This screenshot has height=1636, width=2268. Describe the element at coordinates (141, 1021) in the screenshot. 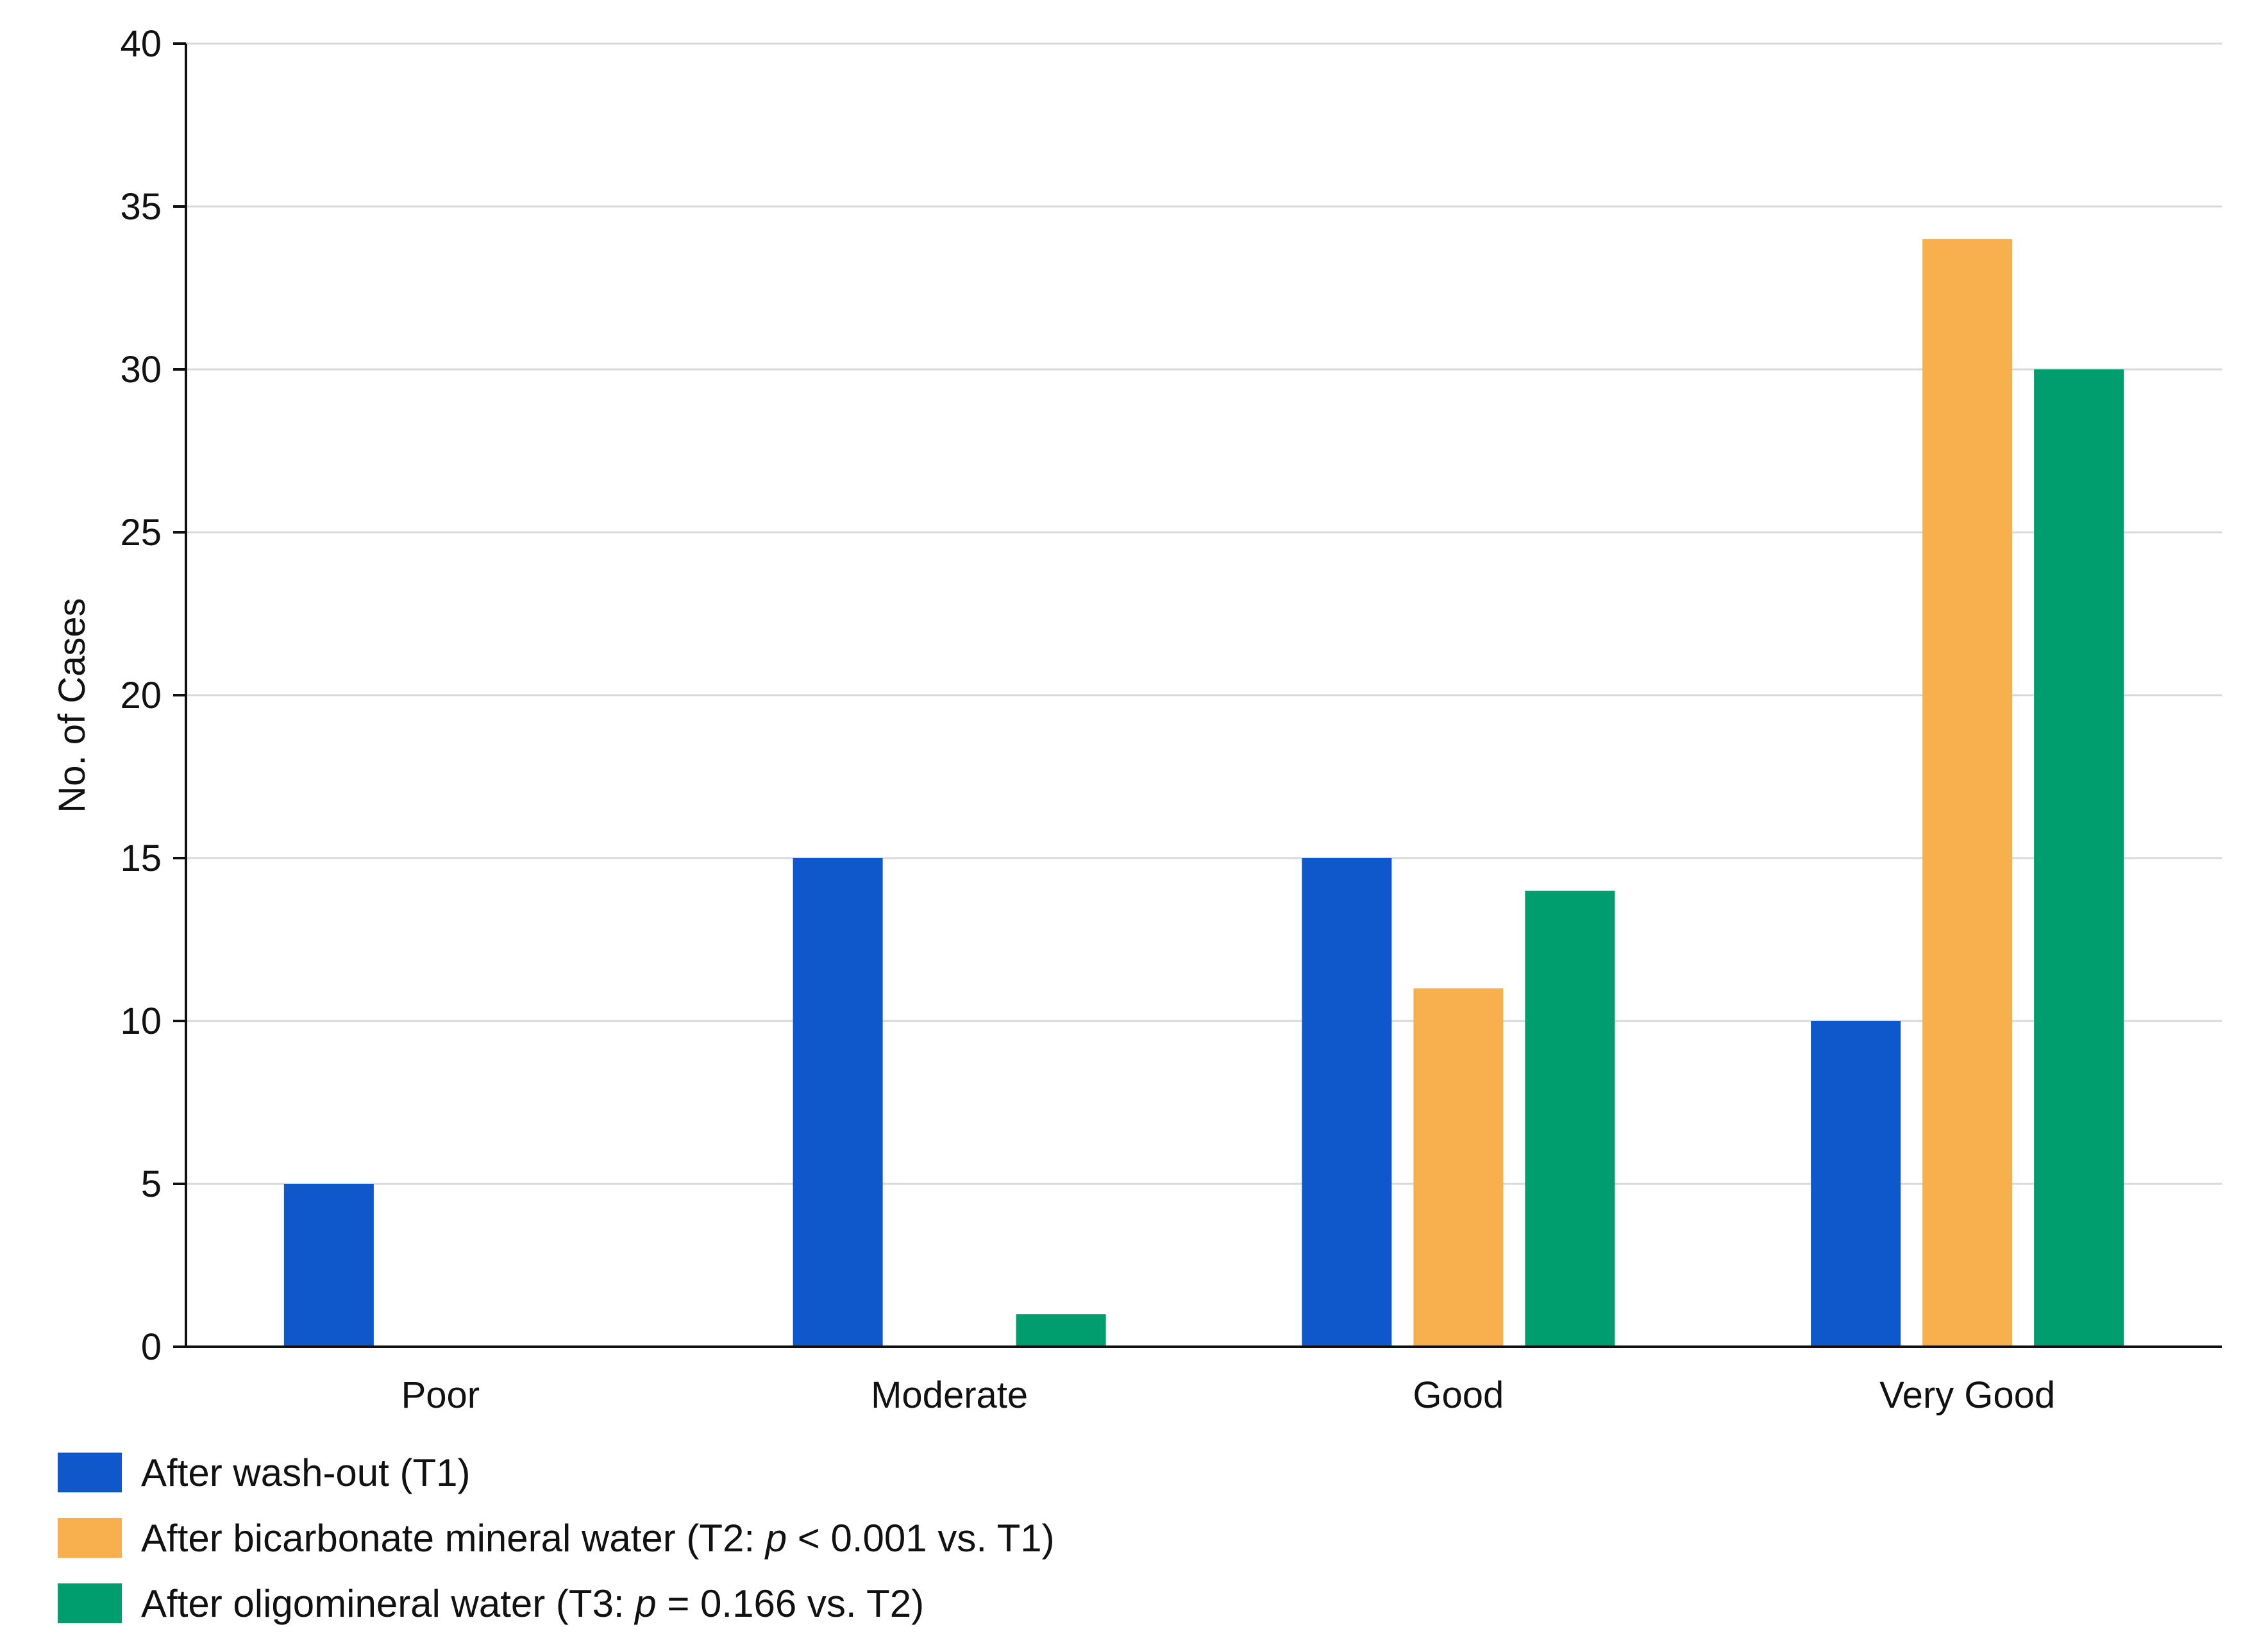

I see `y-tick-label-10: 10` at that location.